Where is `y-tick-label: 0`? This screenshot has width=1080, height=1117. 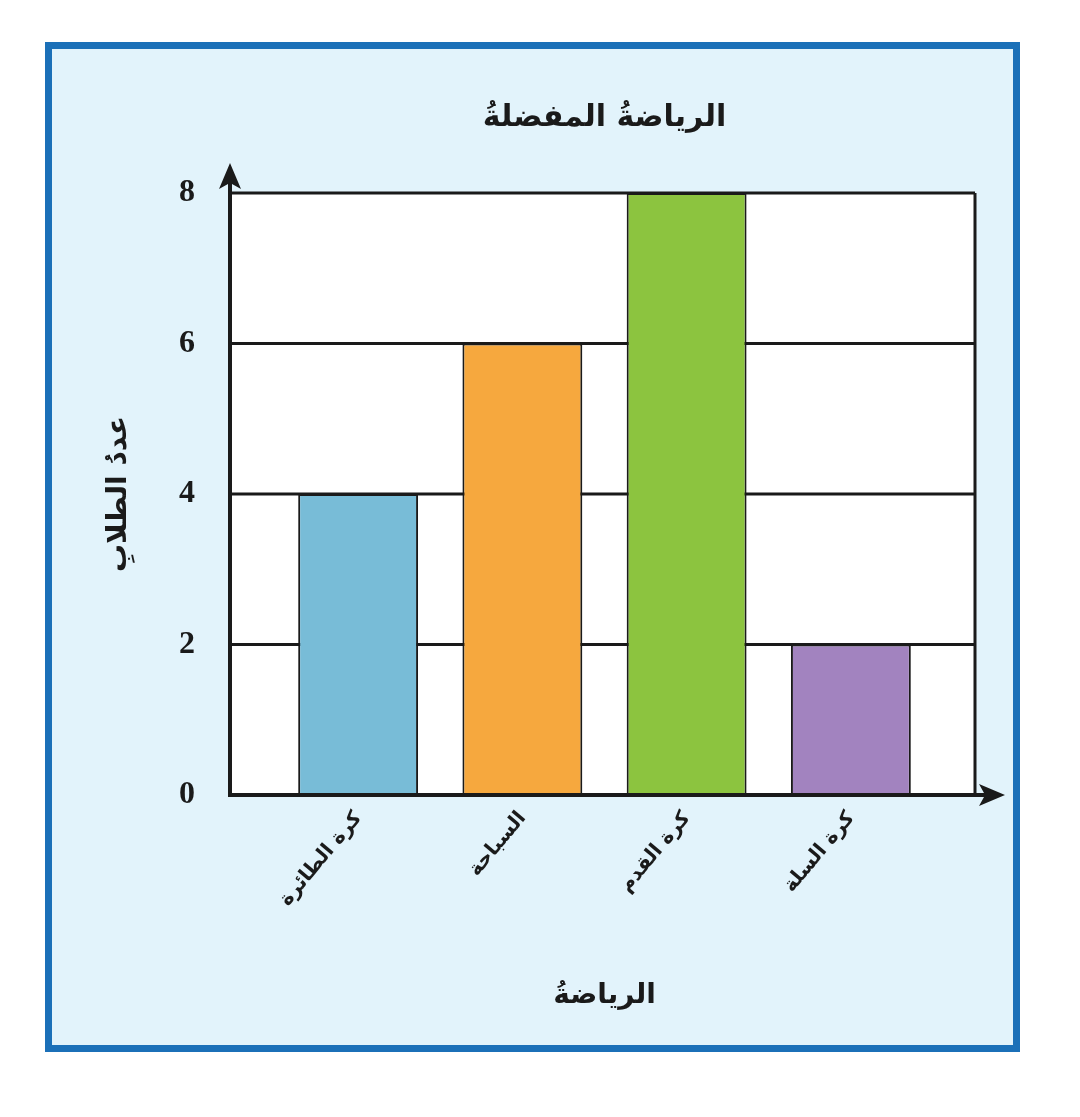
y-tick-label: 0 is located at coordinates (187, 792).